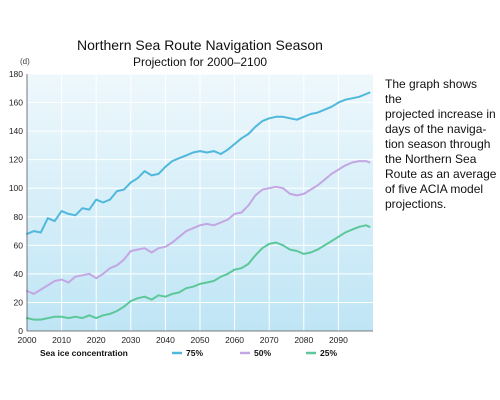 The width and height of the screenshot is (500, 400). What do you see at coordinates (200, 45) in the screenshot?
I see `chart-title: Northern Sea Route Navigation Season` at bounding box center [200, 45].